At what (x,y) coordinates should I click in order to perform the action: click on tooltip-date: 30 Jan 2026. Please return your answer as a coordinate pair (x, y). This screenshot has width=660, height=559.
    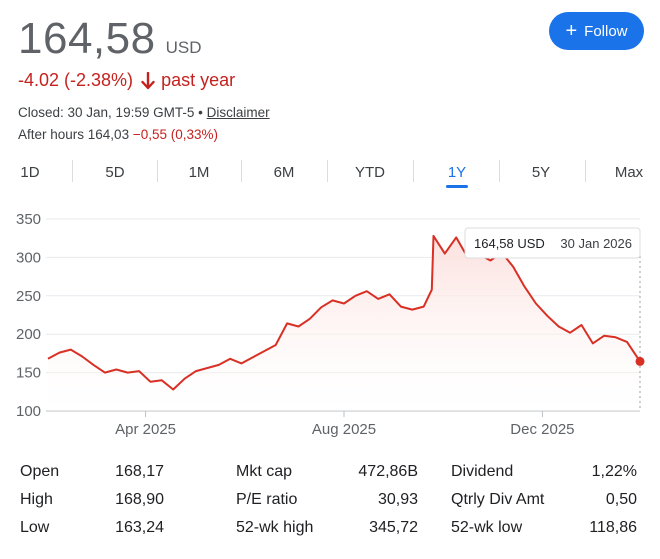
    Looking at the image, I should click on (596, 243).